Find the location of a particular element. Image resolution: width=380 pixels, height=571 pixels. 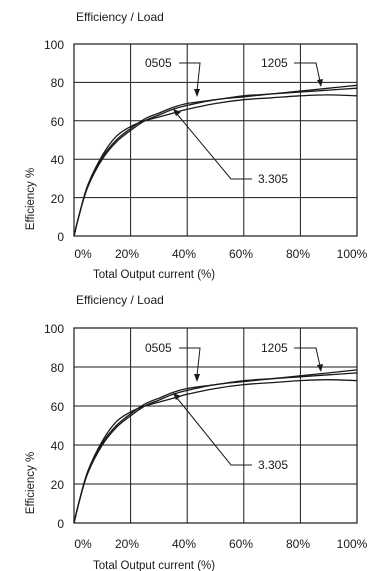

chart-2-y-tick-3: 60 is located at coordinates (58, 407).